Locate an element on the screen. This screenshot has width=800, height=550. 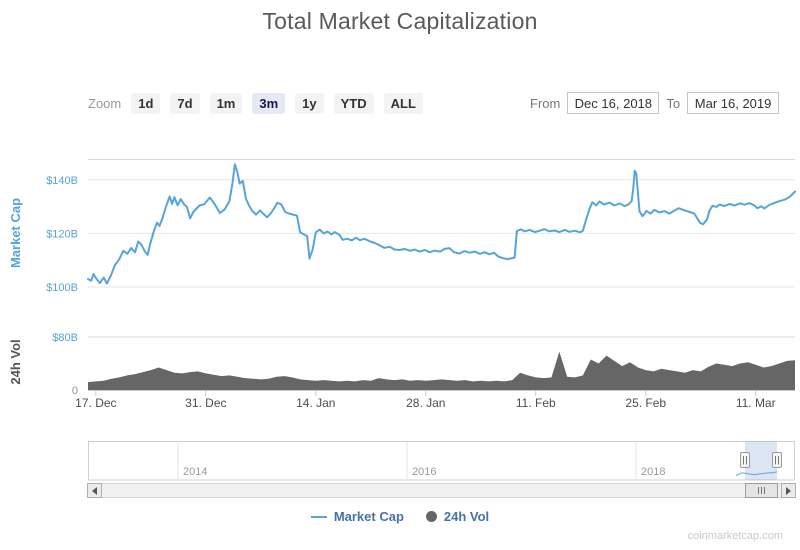
scrollbar-left-button is located at coordinates (94, 490).